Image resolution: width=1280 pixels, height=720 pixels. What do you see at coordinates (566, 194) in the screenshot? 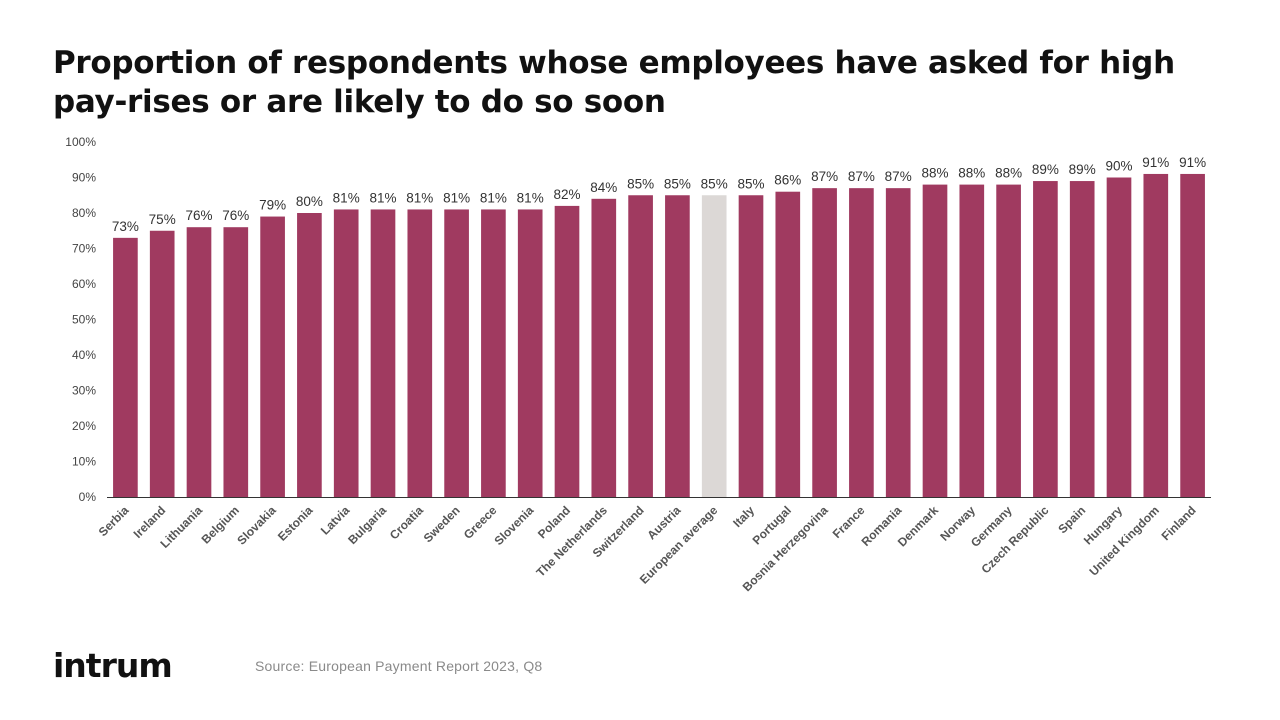
I see `data-label: 82%` at bounding box center [566, 194].